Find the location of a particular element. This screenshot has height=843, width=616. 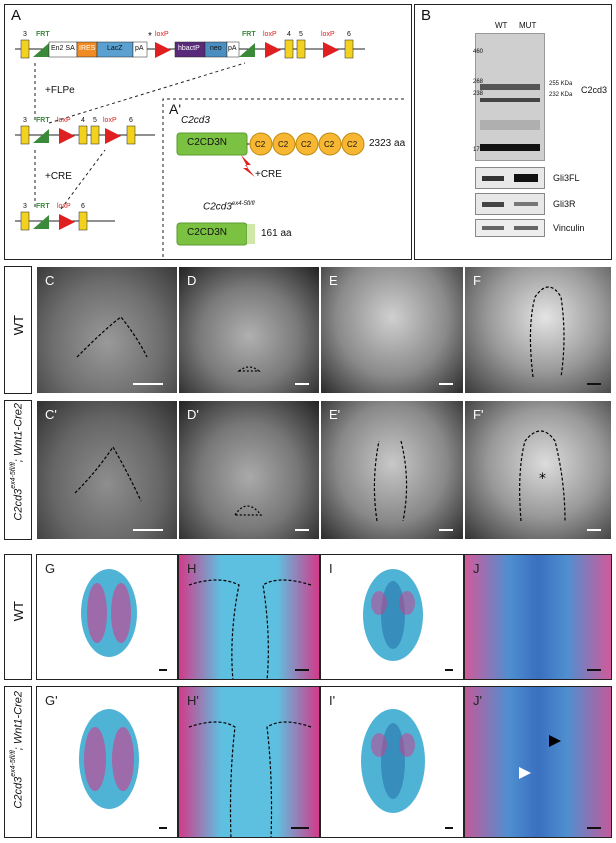

pa-label-2: pA is located at coordinates (232, 48).